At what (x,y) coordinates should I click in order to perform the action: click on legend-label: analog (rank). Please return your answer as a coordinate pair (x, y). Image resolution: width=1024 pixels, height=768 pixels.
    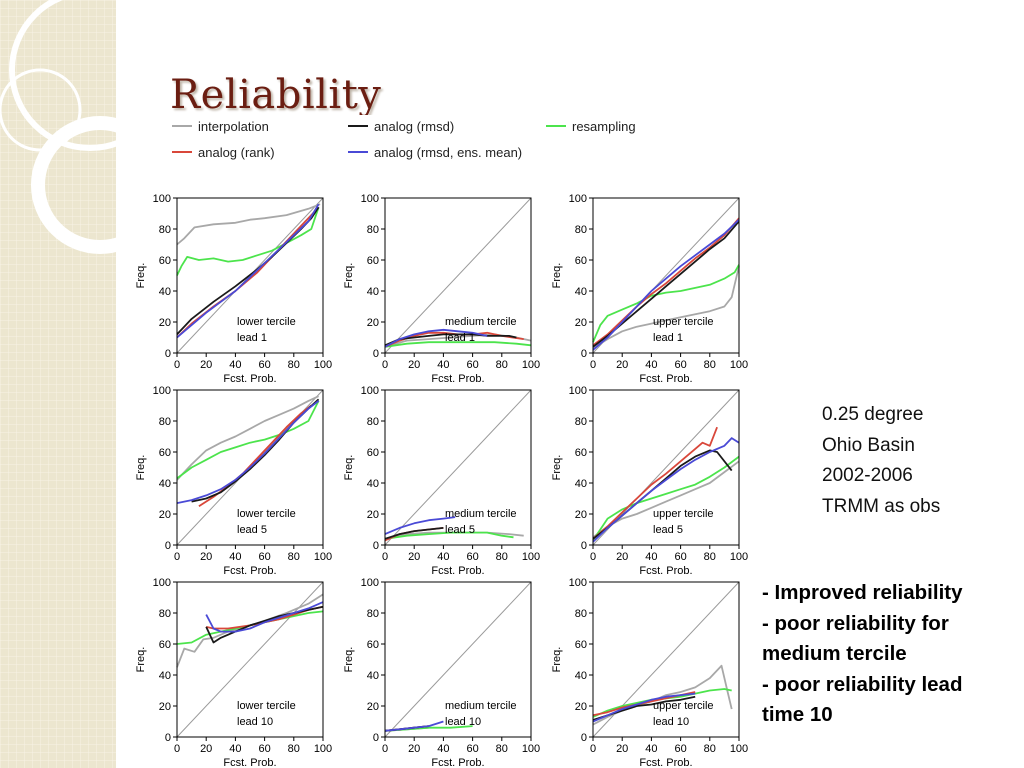
    Looking at the image, I should click on (236, 152).